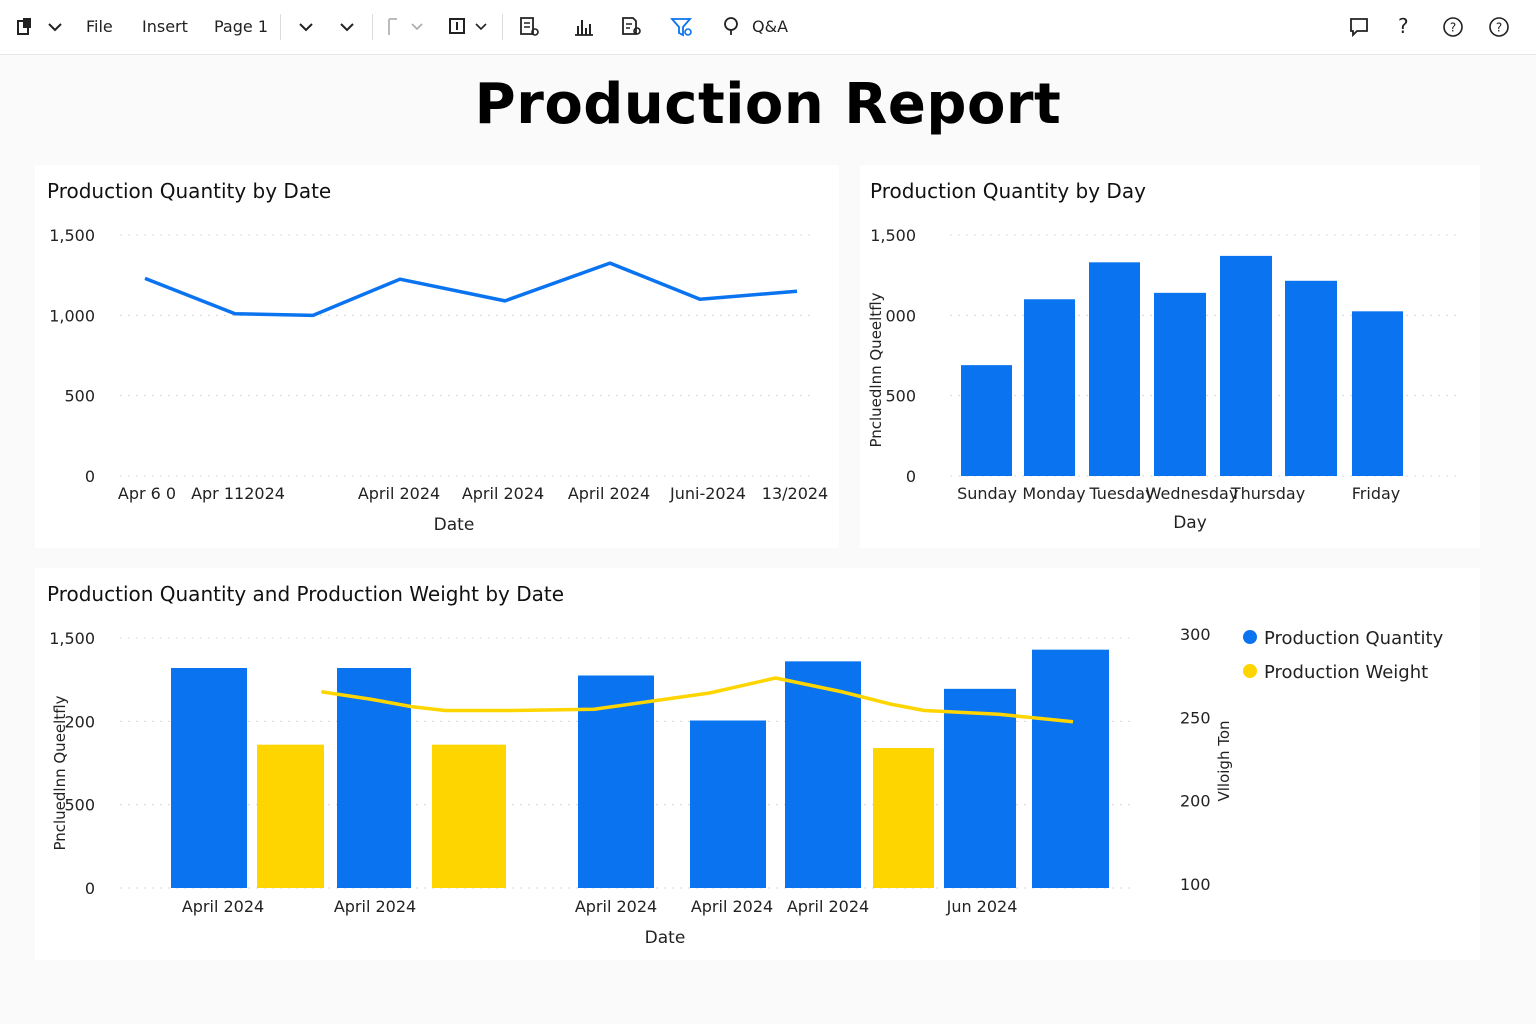 Image resolution: width=1536 pixels, height=1024 pixels. What do you see at coordinates (1346, 672) in the screenshot?
I see `legend-label: Production Weight` at bounding box center [1346, 672].